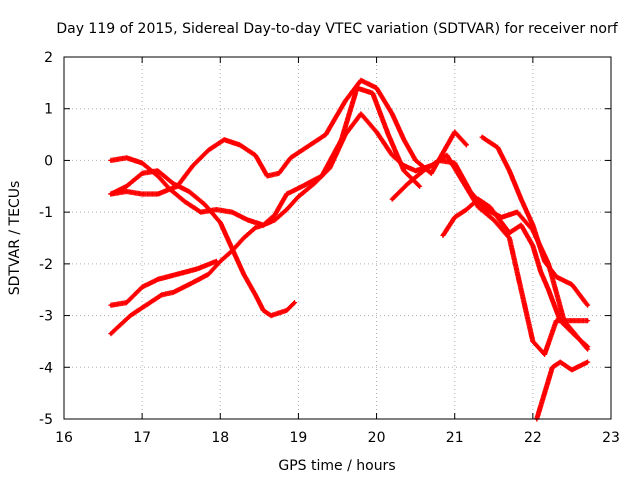  I want to click on x-tick-label: 18, so click(220, 438).